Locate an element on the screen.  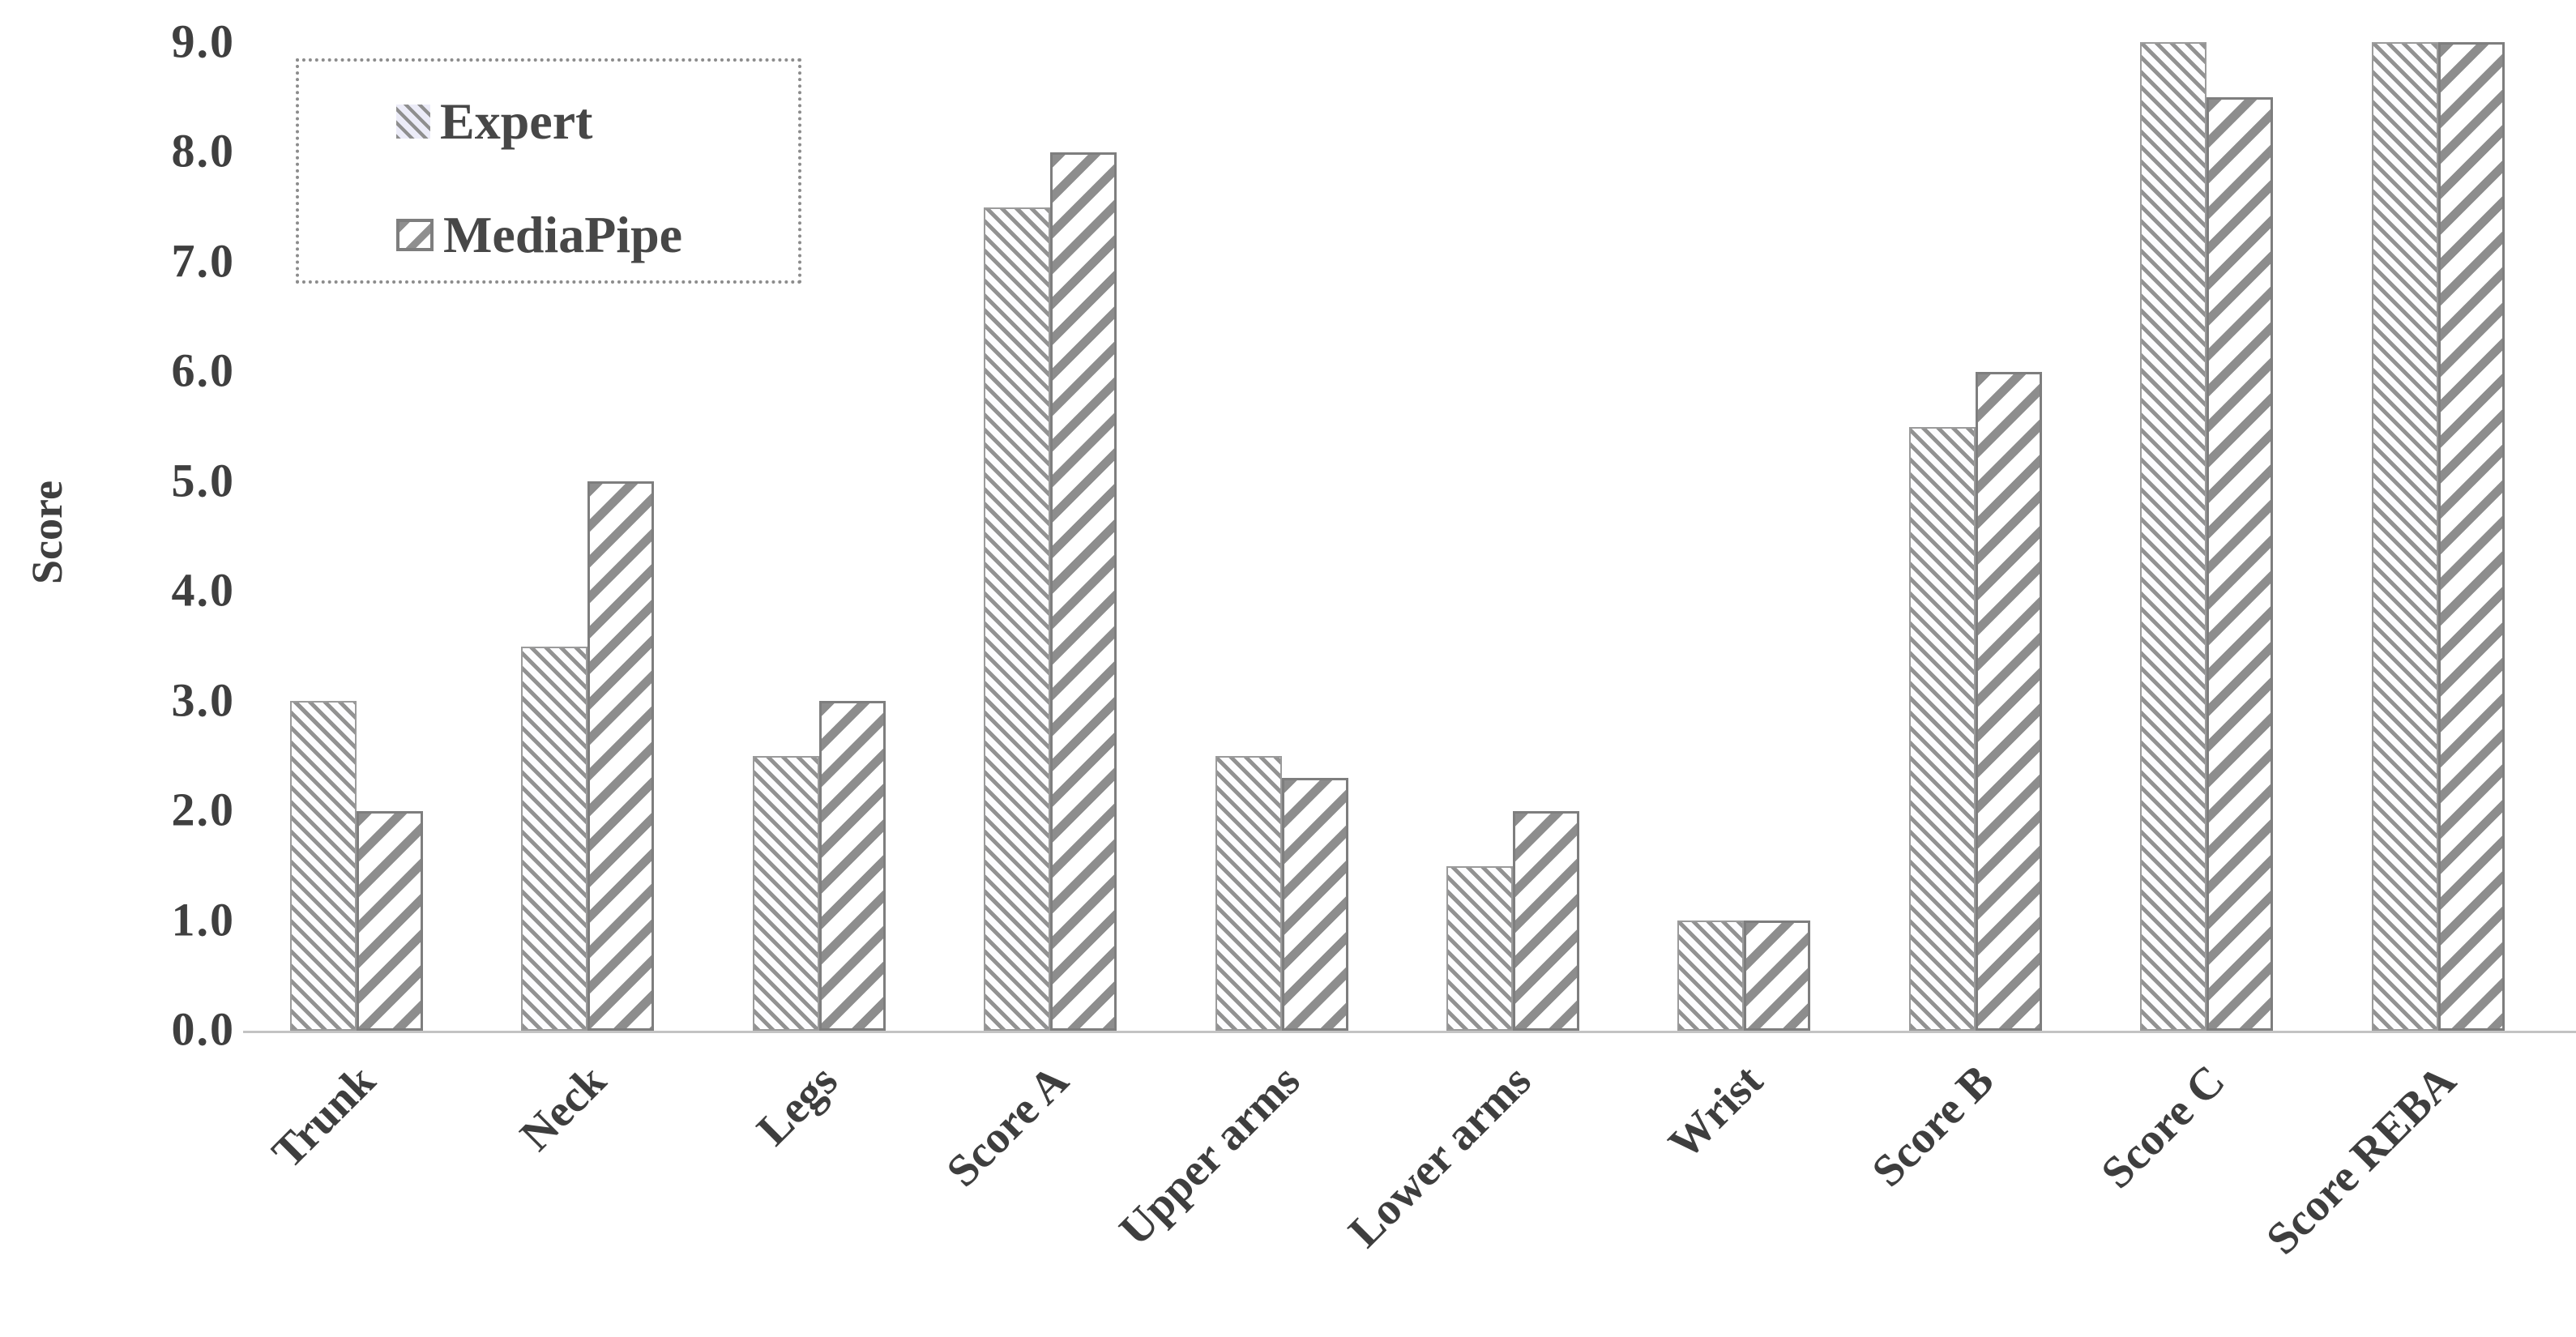
bar-expert-score-c is located at coordinates (2173, 536).